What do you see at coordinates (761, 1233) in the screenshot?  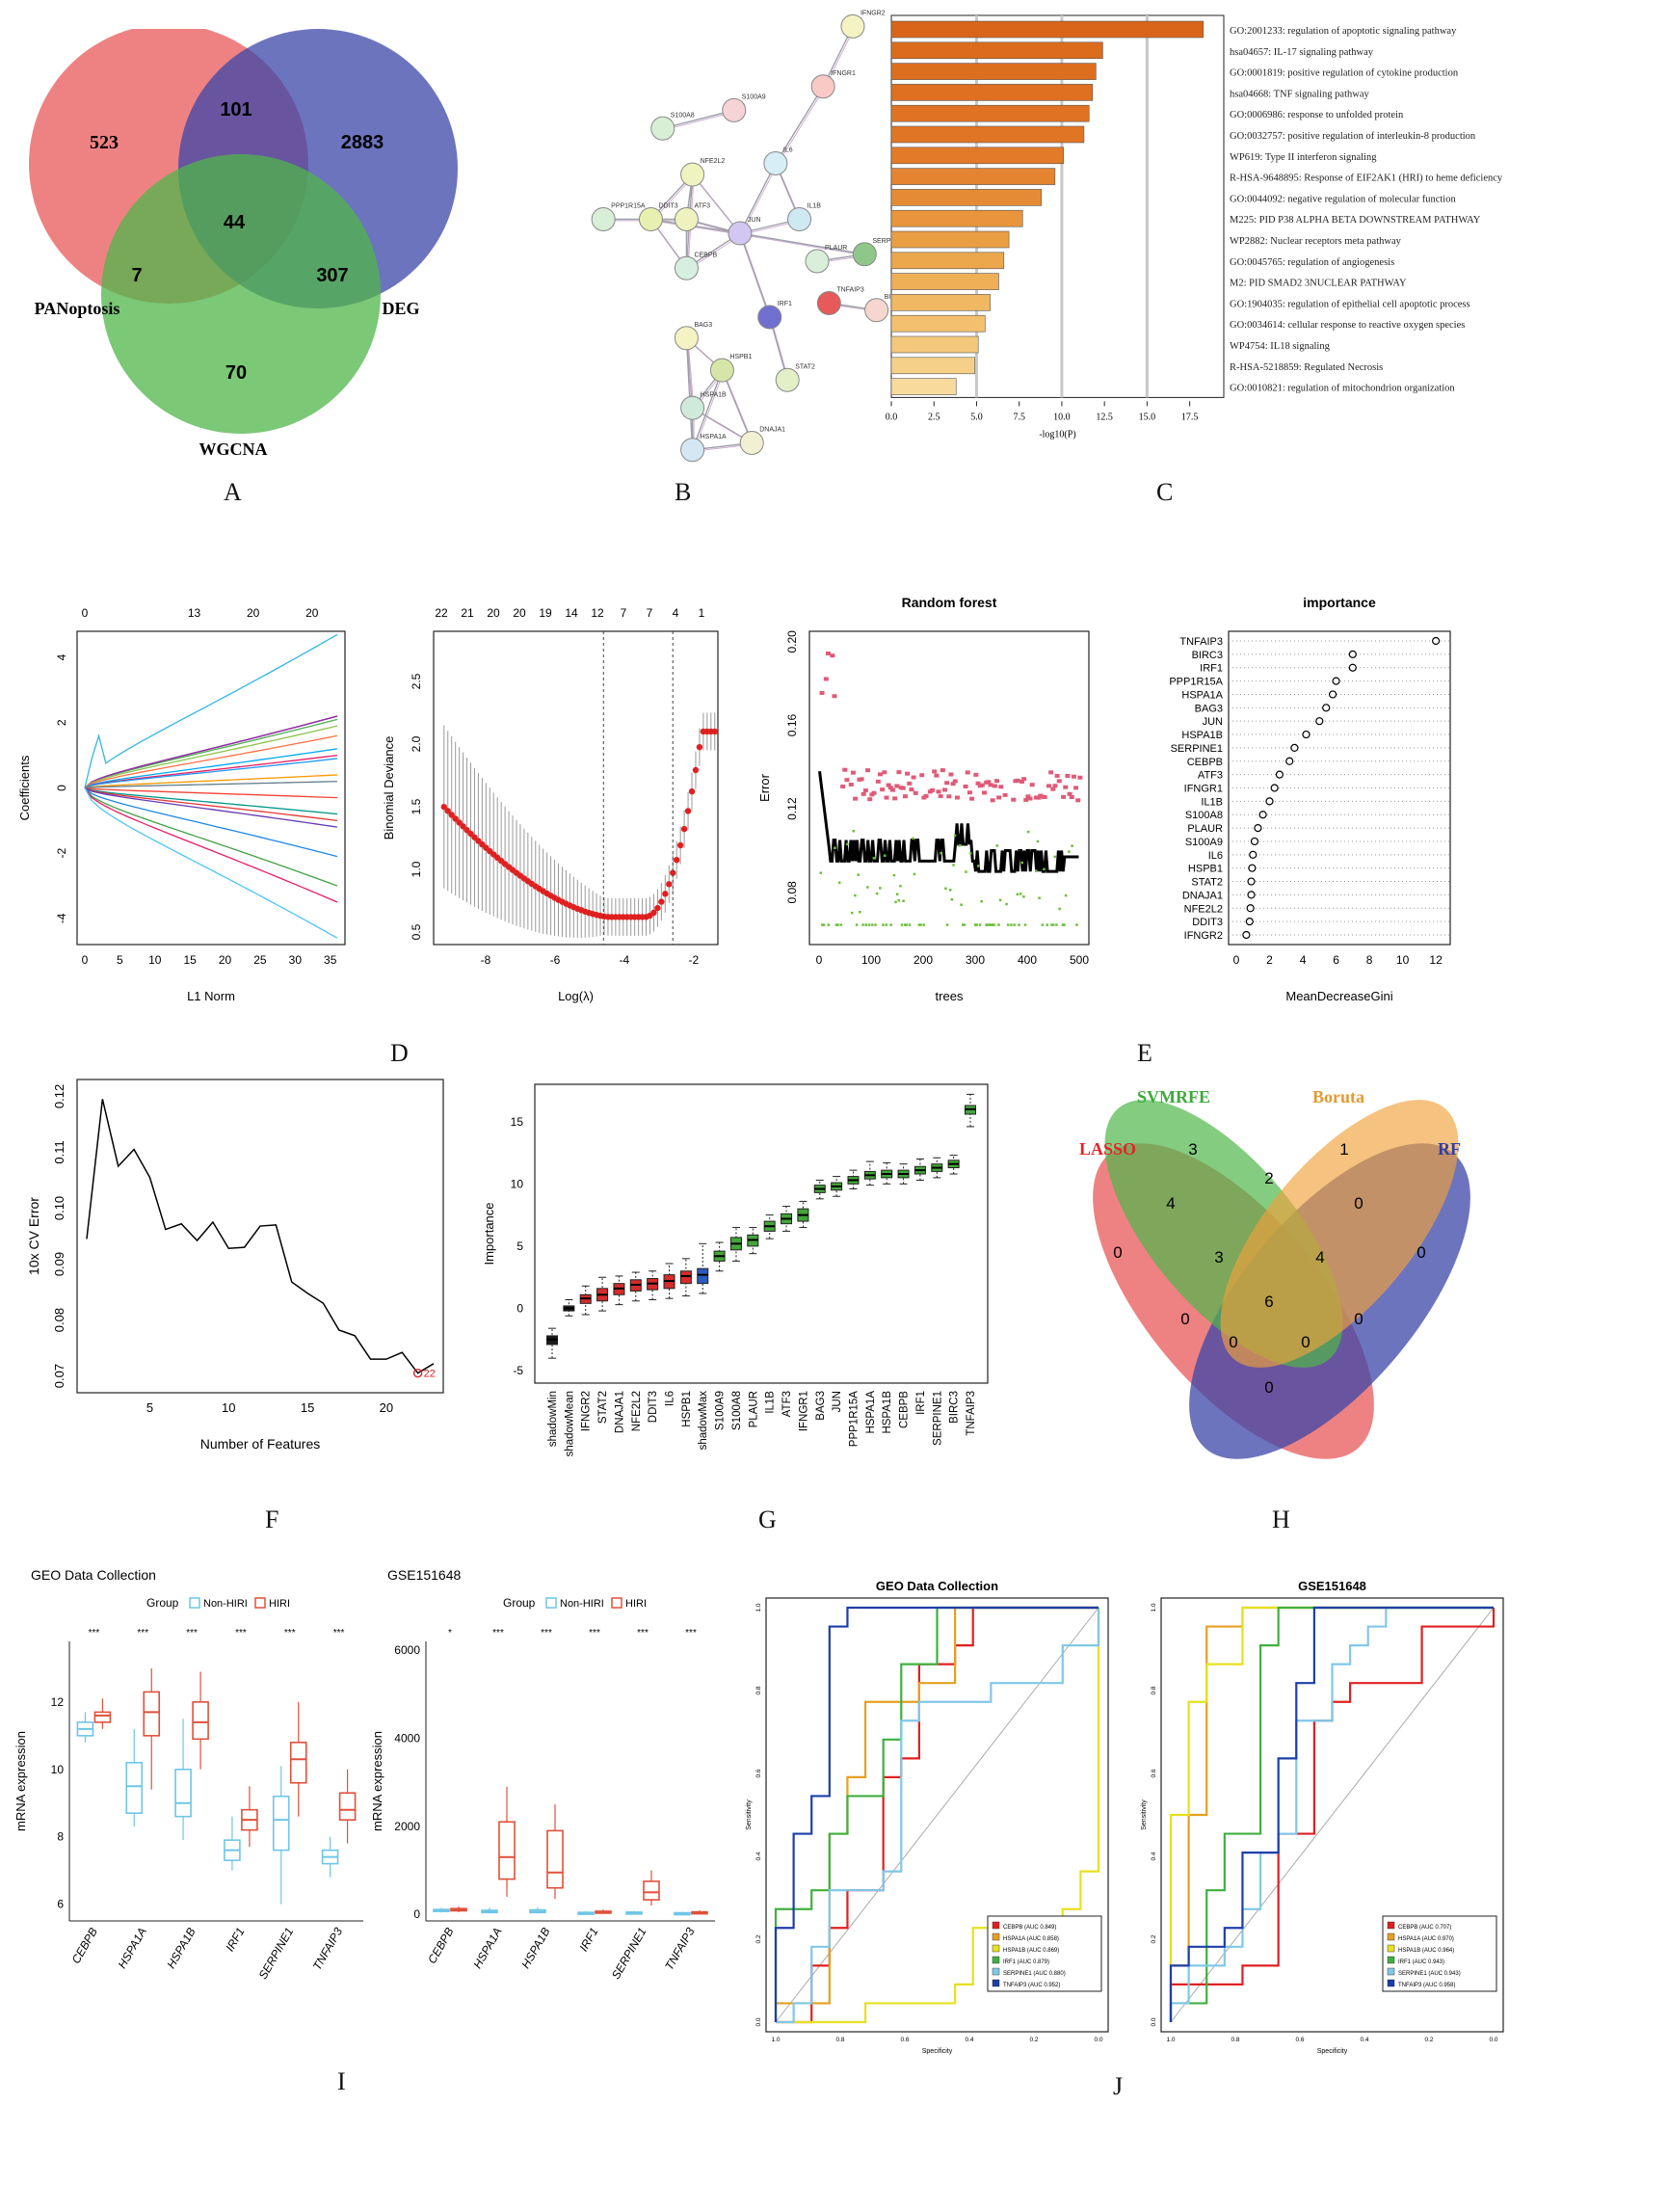 I see `boruta-frame` at bounding box center [761, 1233].